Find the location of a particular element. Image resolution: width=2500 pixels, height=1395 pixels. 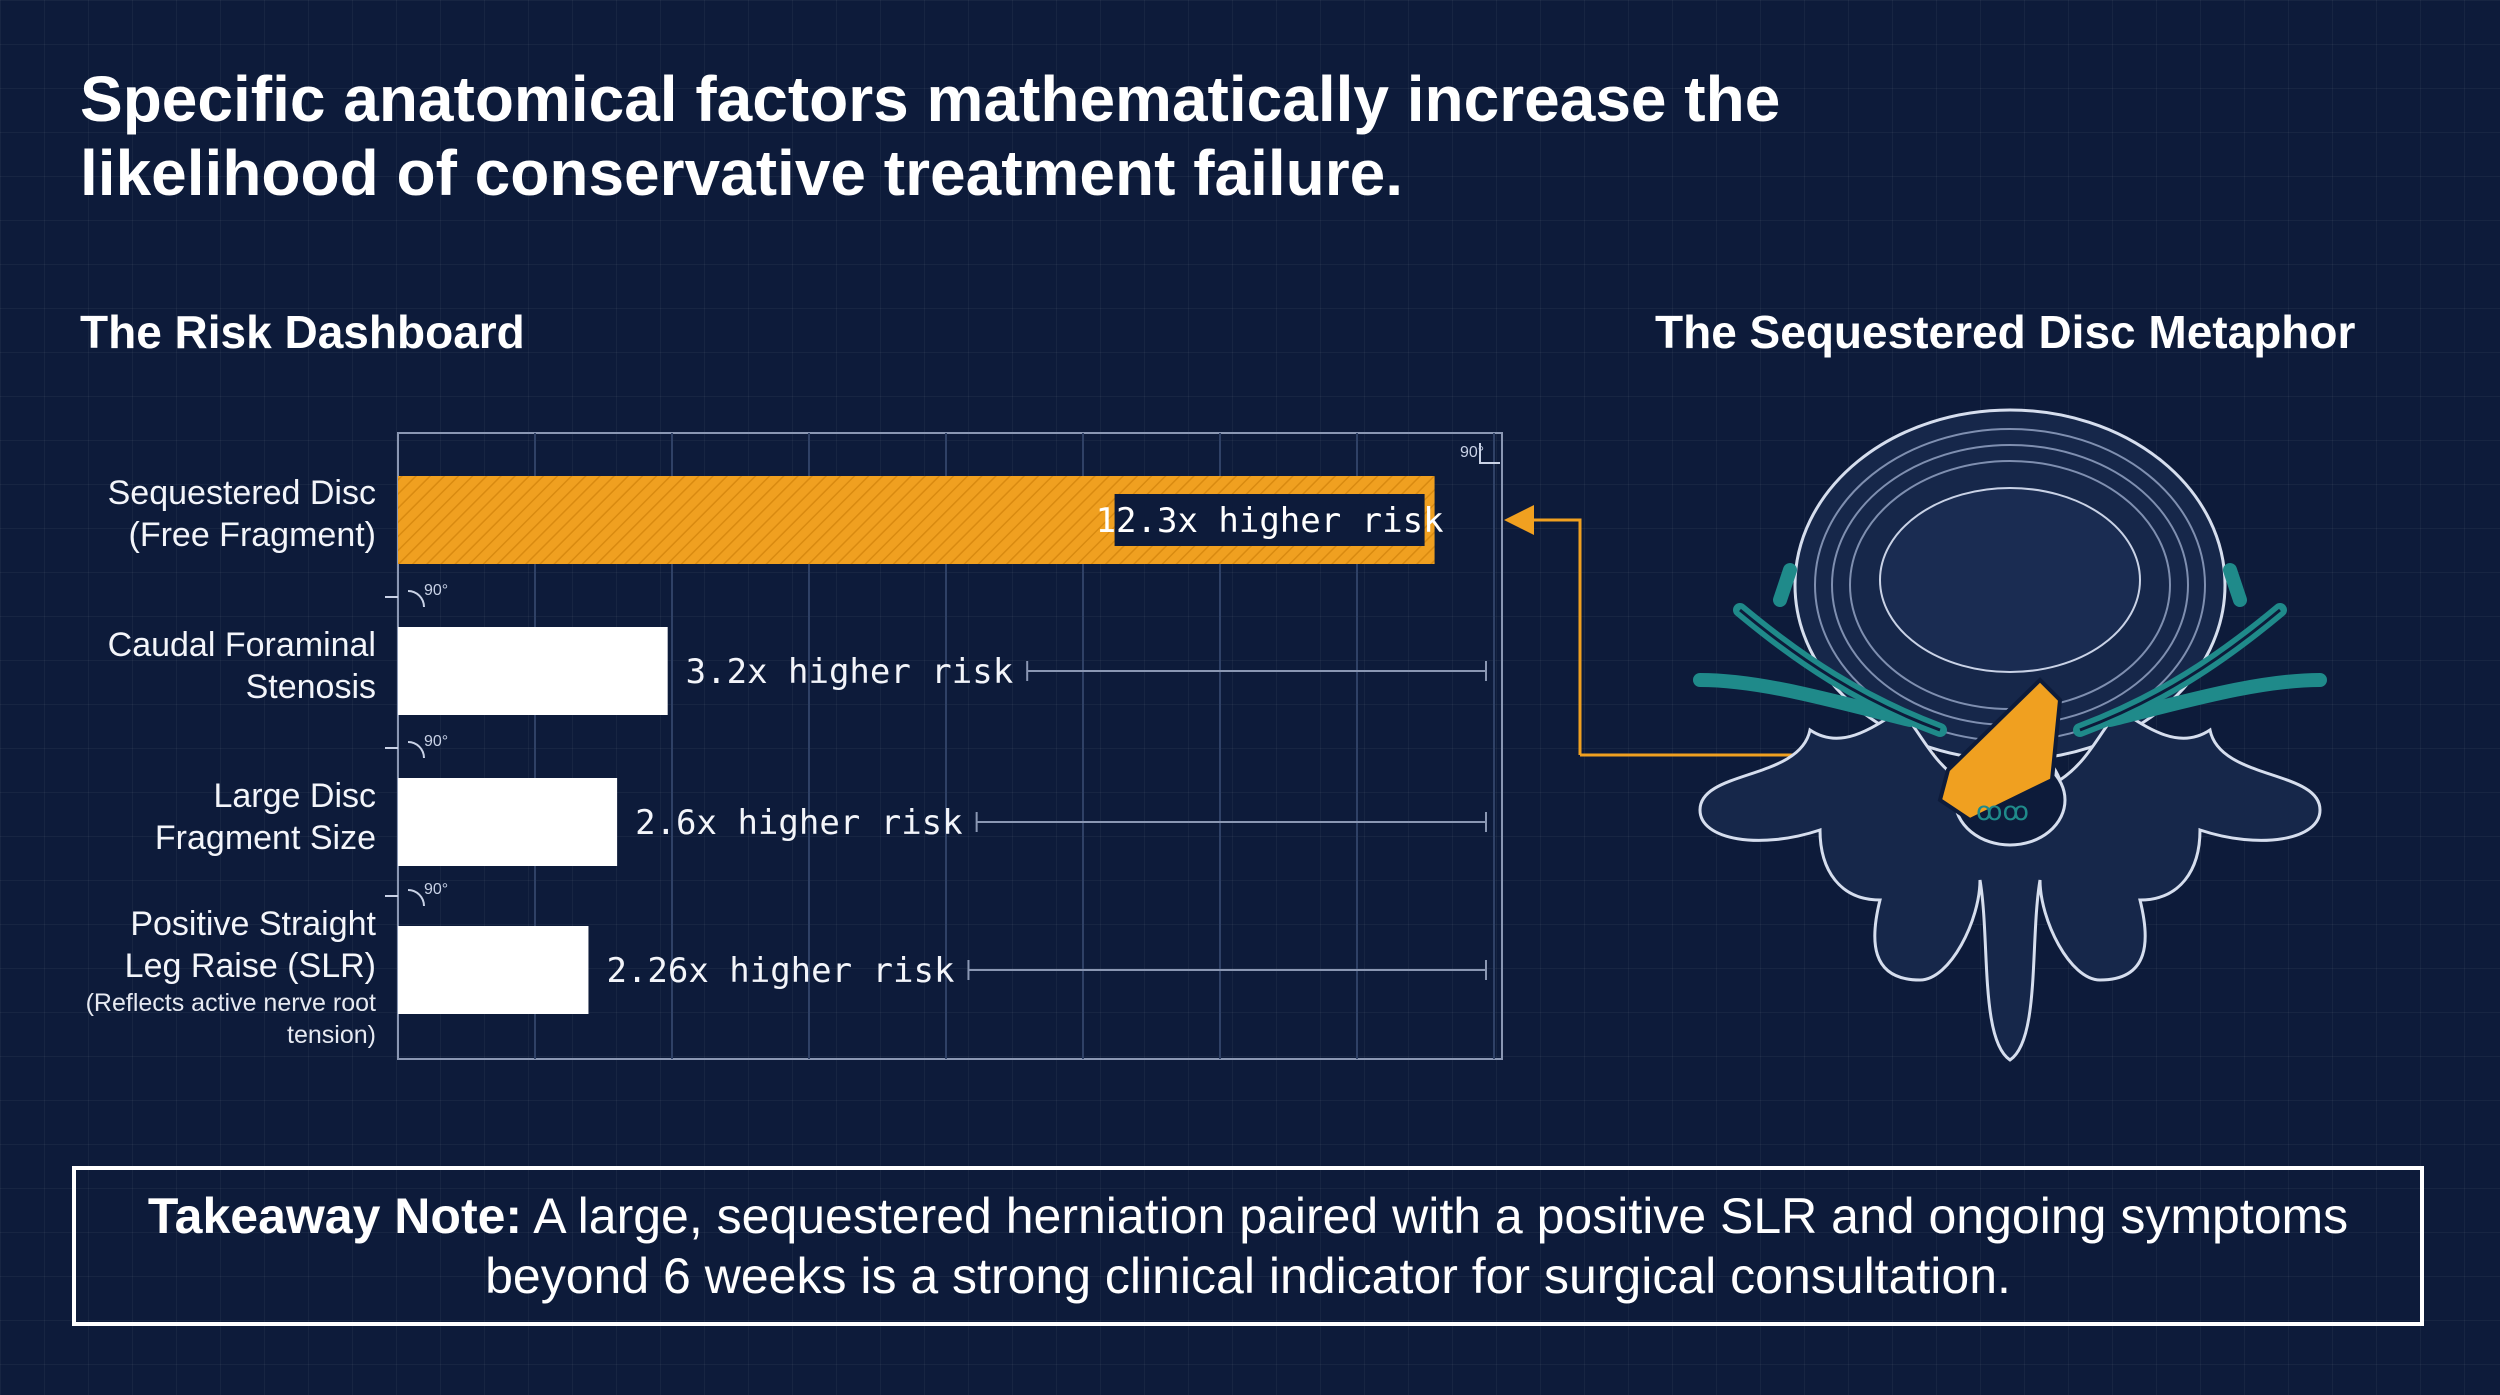

value-label-box is located at coordinates (1269, 520).